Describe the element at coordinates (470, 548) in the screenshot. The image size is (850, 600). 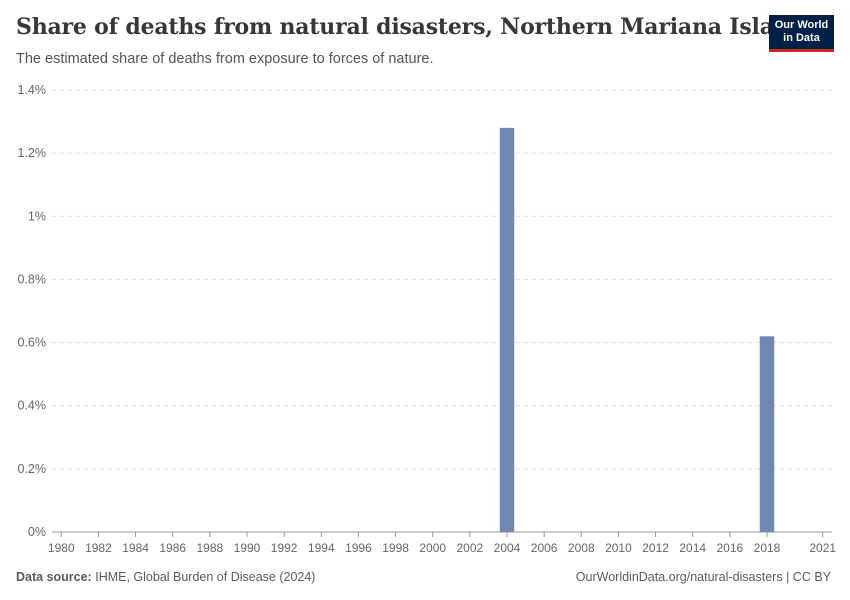
I see `x-tick-label: 2002` at that location.